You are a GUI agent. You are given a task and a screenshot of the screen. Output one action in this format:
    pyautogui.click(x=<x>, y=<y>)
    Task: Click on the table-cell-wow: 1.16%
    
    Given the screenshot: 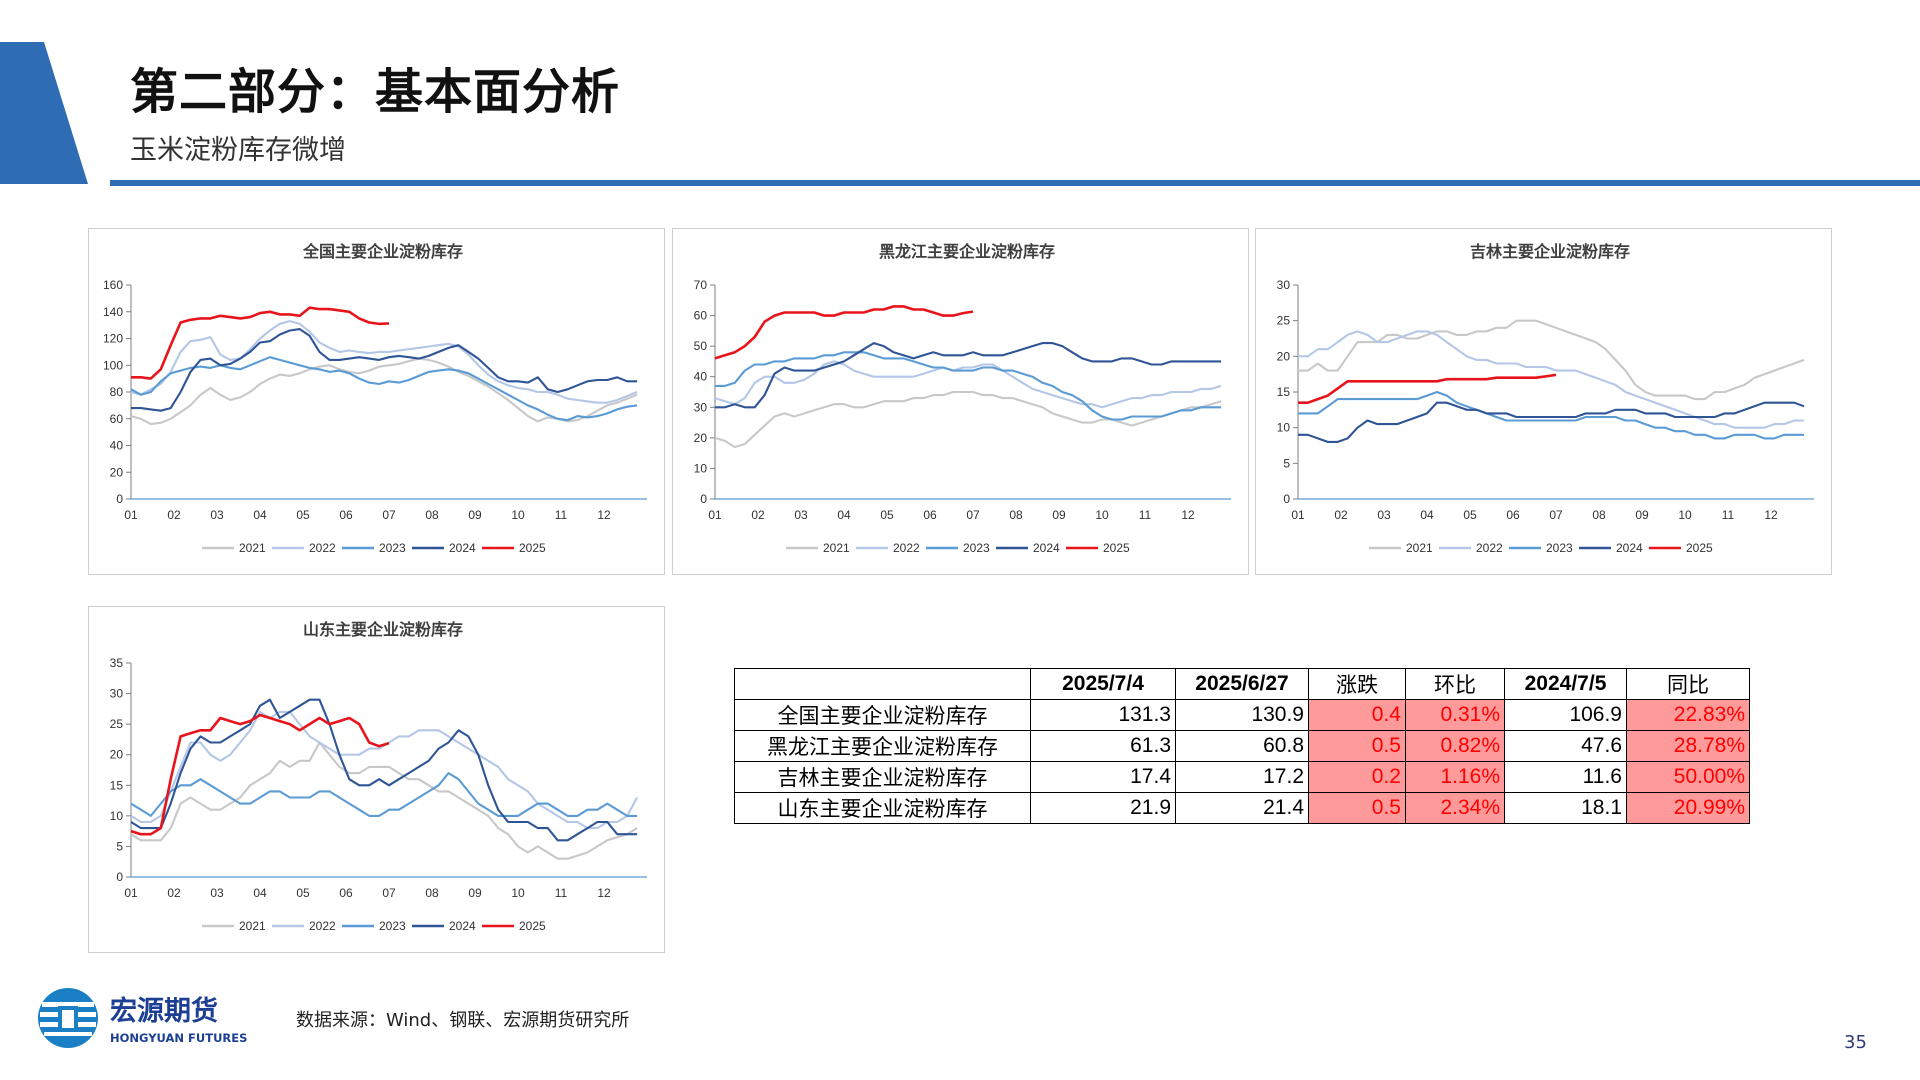 What is the action you would take?
    pyautogui.click(x=1455, y=777)
    